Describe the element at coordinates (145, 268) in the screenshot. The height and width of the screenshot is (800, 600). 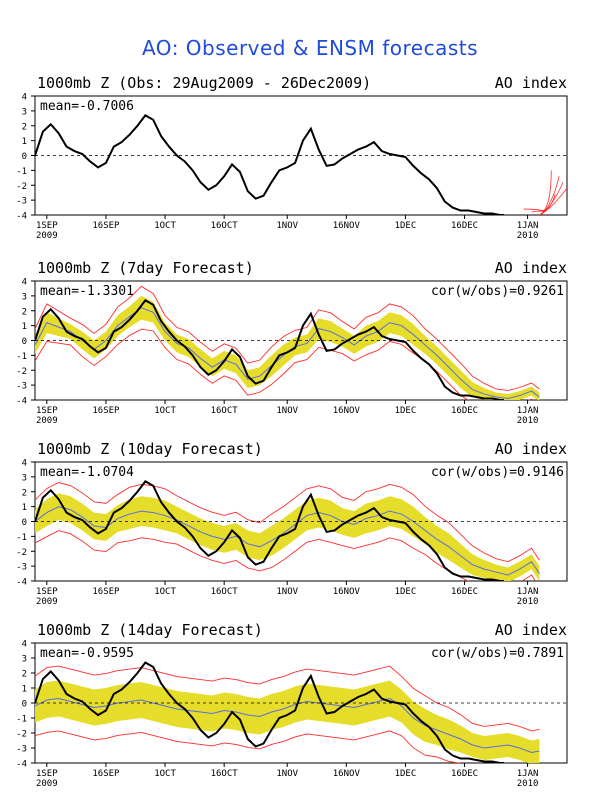
I see `panel-title: 1000mb Z (7day Forecast)` at that location.